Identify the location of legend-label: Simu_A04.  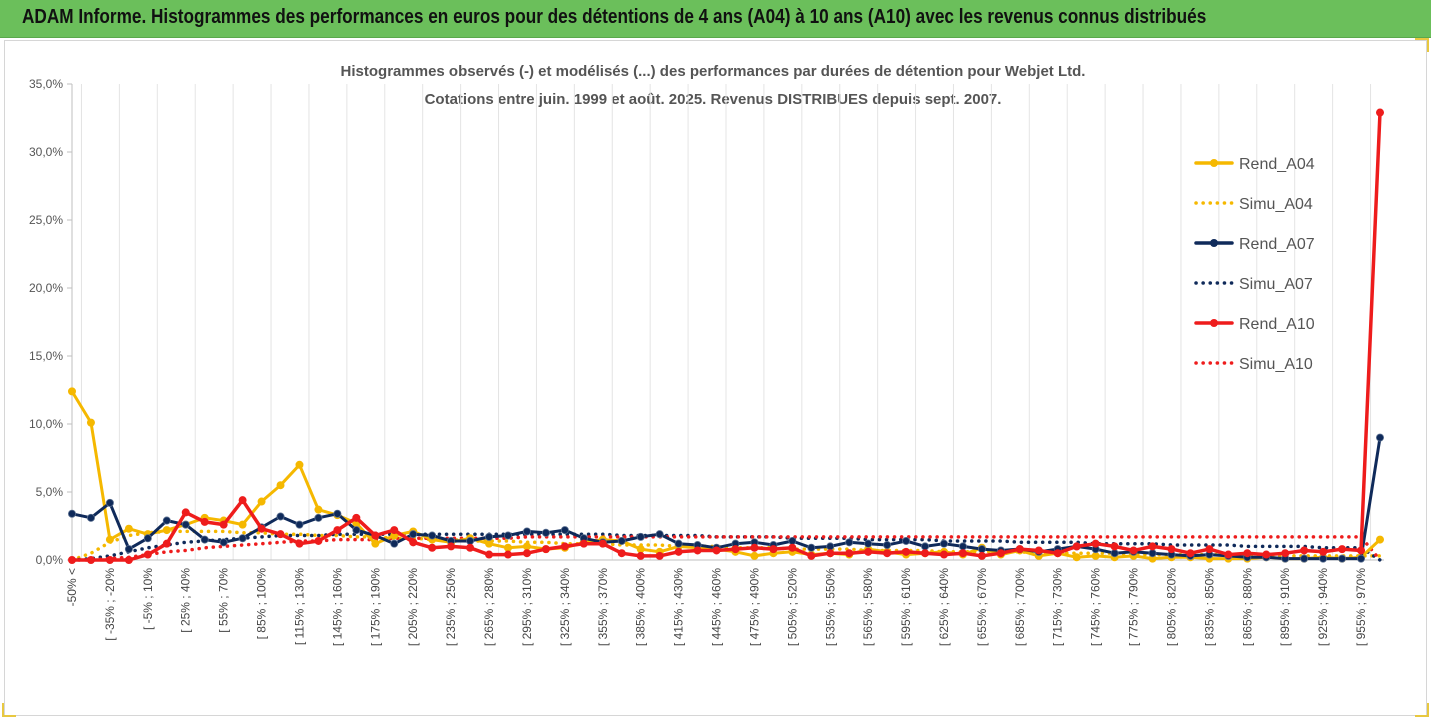
(1276, 204).